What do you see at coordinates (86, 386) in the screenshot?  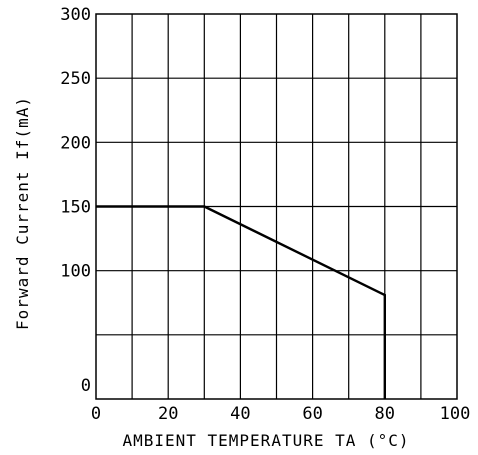 I see `y-tick-label: 0` at bounding box center [86, 386].